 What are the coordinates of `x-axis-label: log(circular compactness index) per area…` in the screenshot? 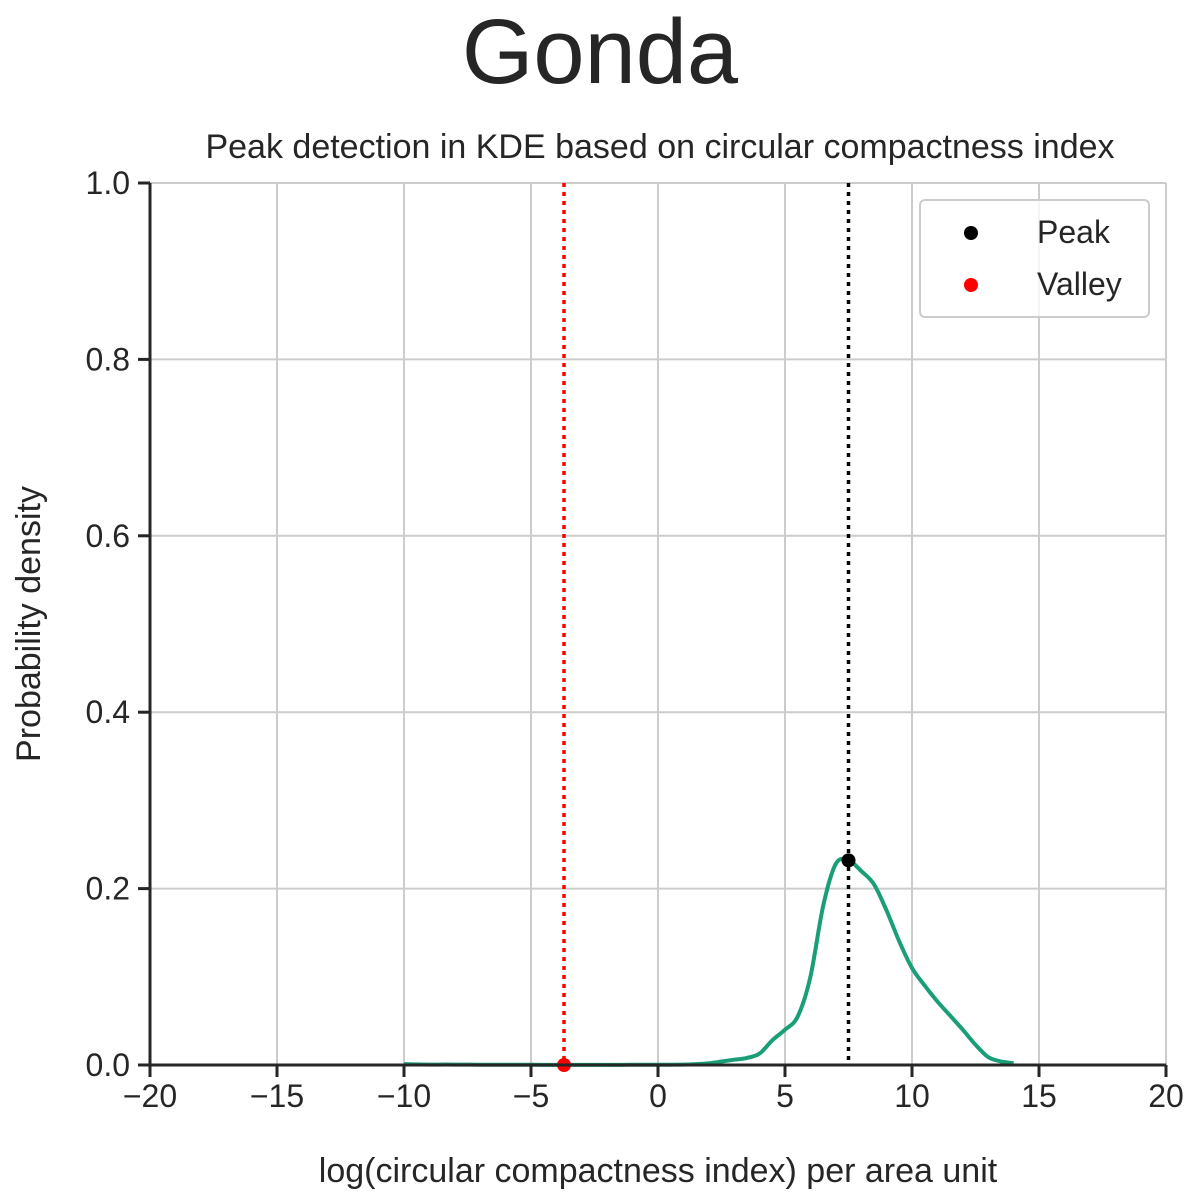 It's located at (658, 1171).